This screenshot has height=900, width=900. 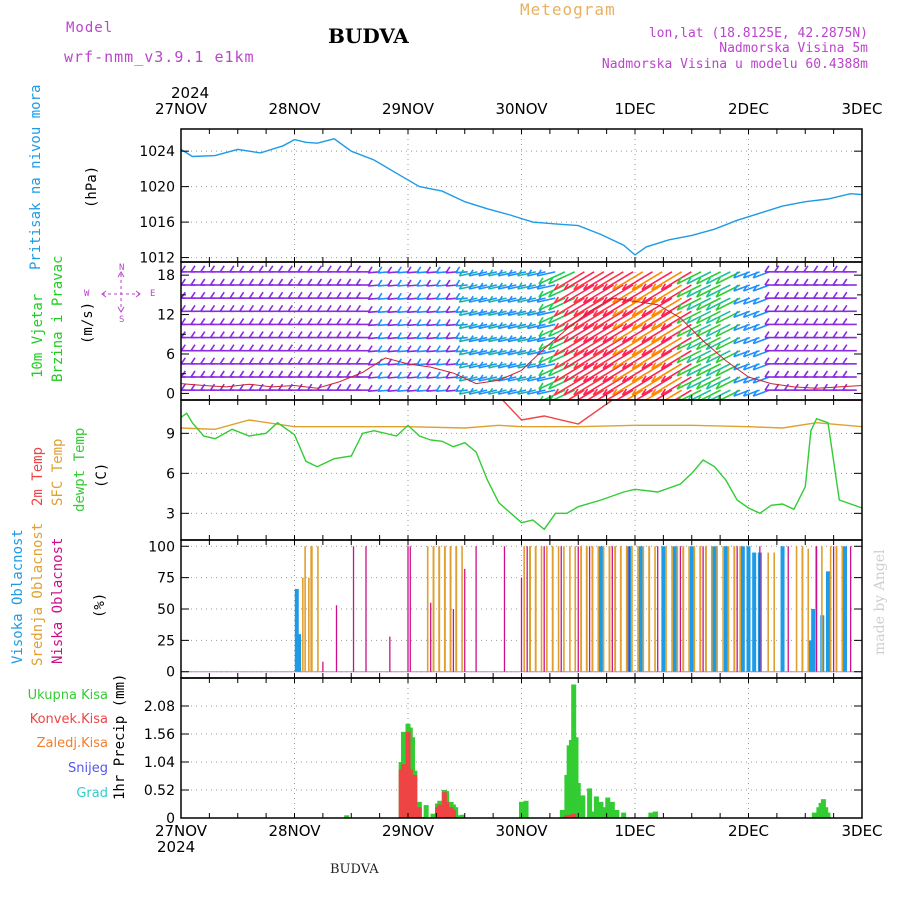 What do you see at coordinates (159, 735) in the screenshot?
I see `y-tick-label: 1.56` at bounding box center [159, 735].